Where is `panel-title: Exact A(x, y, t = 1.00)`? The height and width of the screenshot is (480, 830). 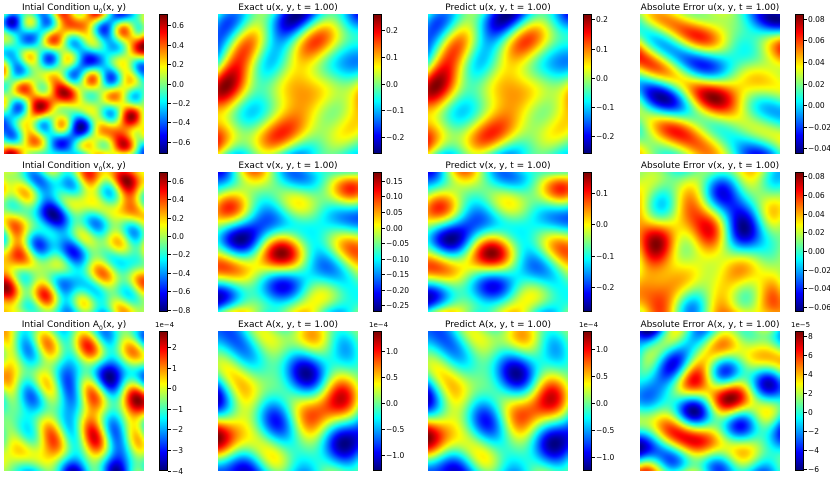 panel-title: Exact A(x, y, t = 1.00) is located at coordinates (288, 325).